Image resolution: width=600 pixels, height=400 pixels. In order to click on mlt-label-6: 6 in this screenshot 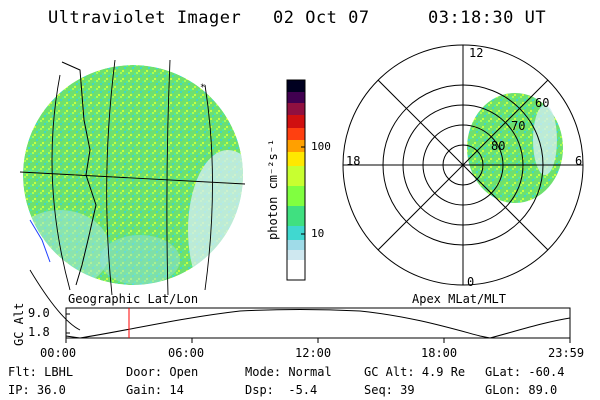, I will do `click(579, 161)`.